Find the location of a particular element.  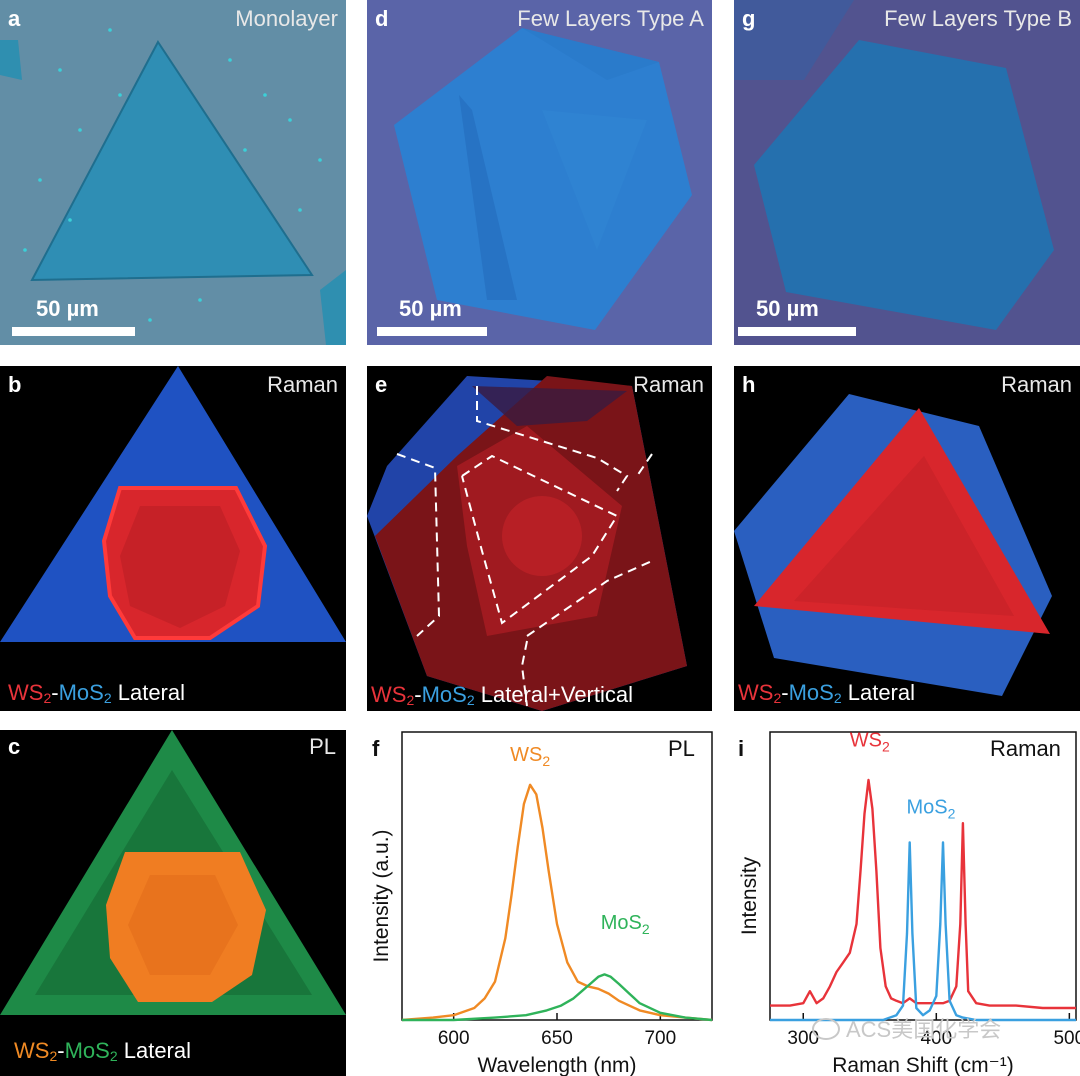

panel-legend: WS2-MoS2 Lateral+Vertical is located at coordinates (502, 695).